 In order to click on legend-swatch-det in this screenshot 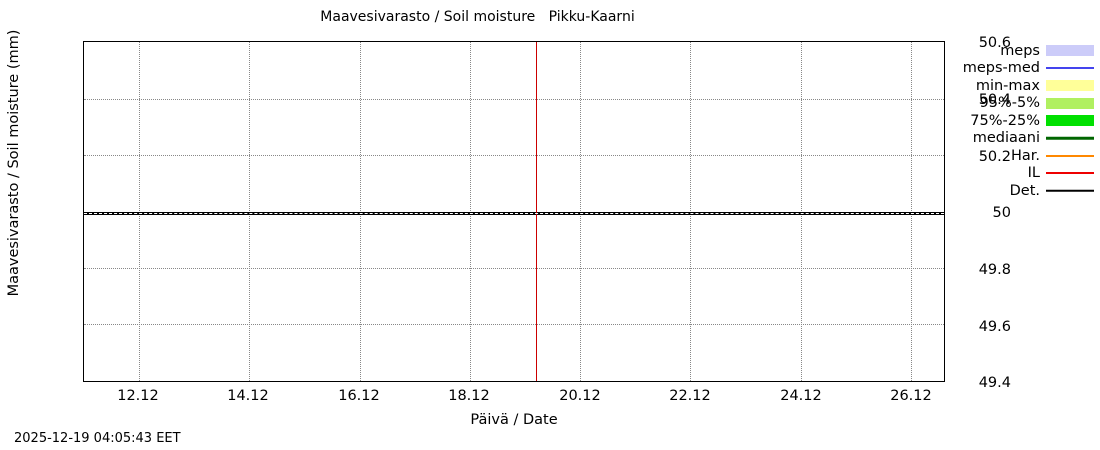, I will do `click(1070, 190)`.